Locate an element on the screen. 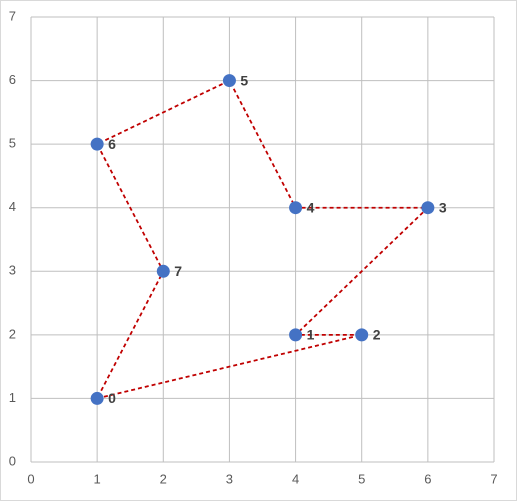 Image resolution: width=517 pixels, height=501 pixels. point-label: 4 is located at coordinates (311, 207).